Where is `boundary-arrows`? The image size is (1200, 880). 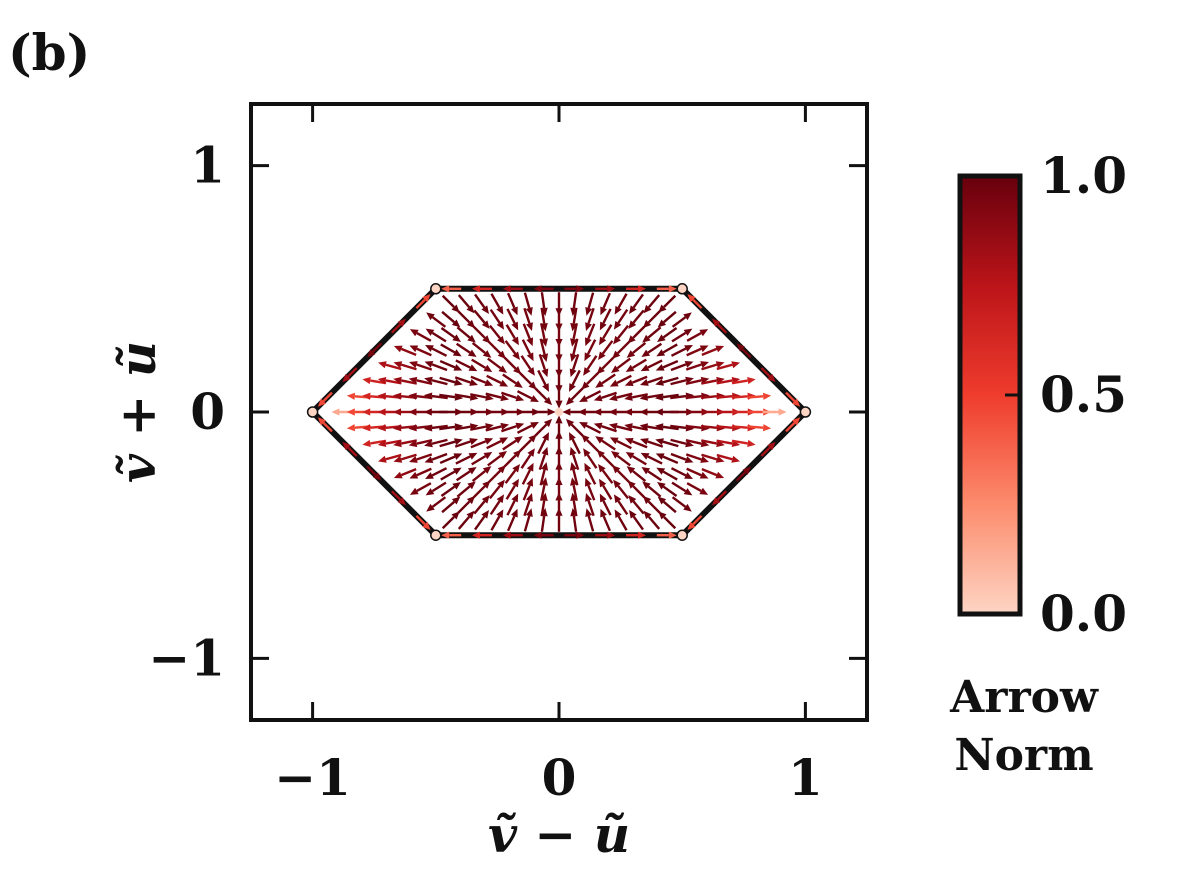 boundary-arrows is located at coordinates (559, 412).